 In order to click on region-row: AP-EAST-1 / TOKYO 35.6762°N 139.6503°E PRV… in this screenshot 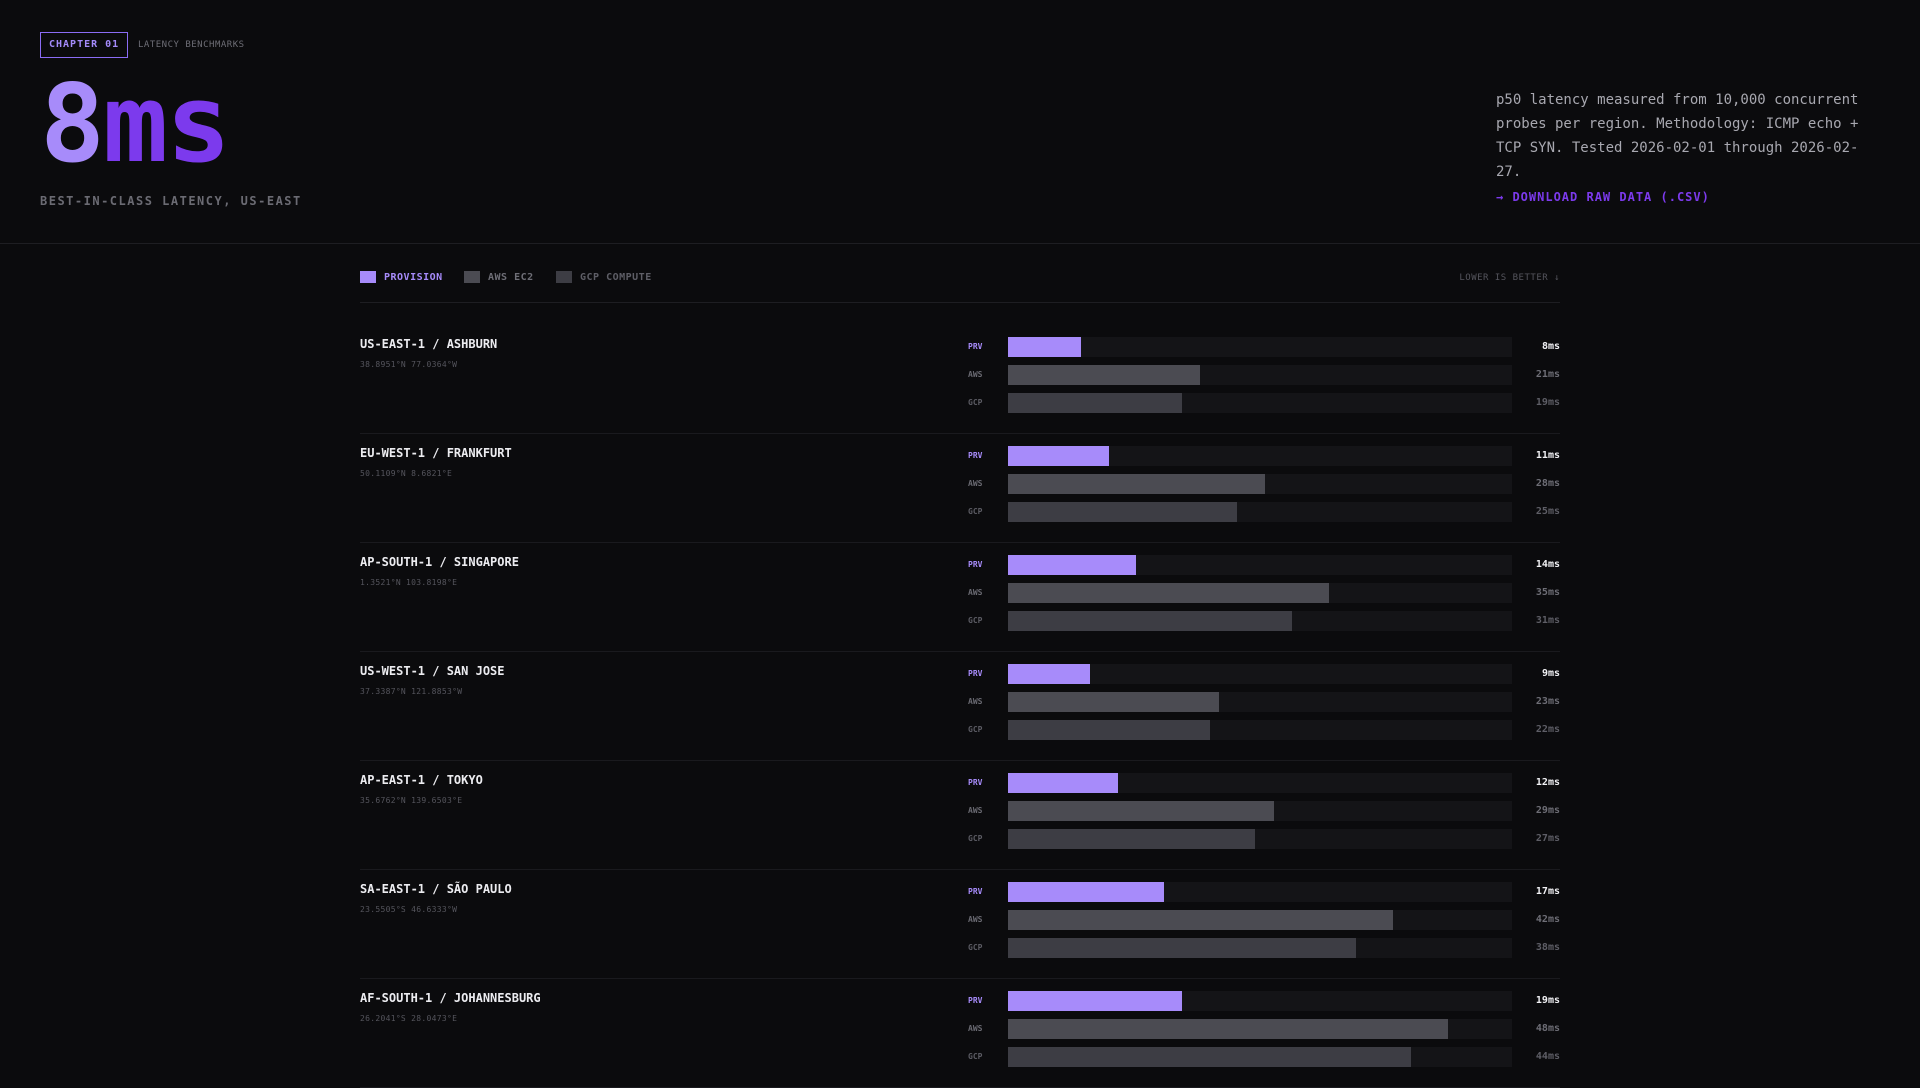, I will do `click(960, 815)`.